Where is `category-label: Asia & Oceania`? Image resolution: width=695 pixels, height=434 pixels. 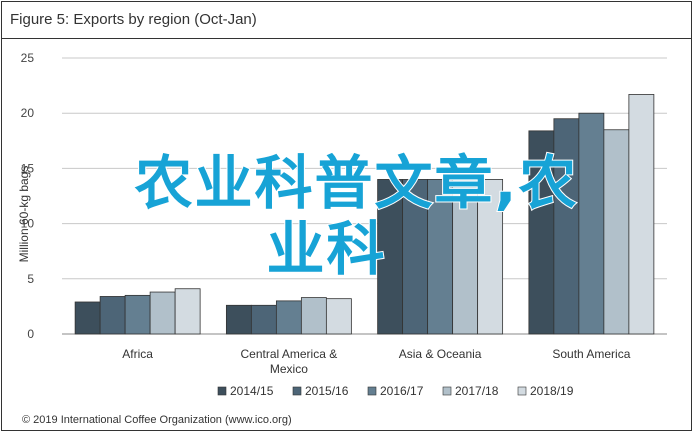
category-label: Asia & Oceania is located at coordinates (440, 354).